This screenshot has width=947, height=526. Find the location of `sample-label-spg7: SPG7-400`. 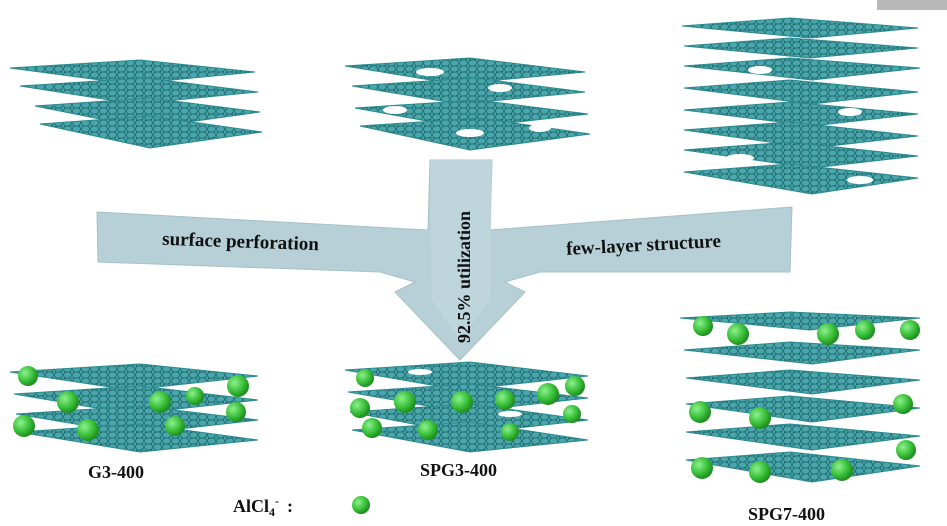

sample-label-spg7: SPG7-400 is located at coordinates (786, 514).